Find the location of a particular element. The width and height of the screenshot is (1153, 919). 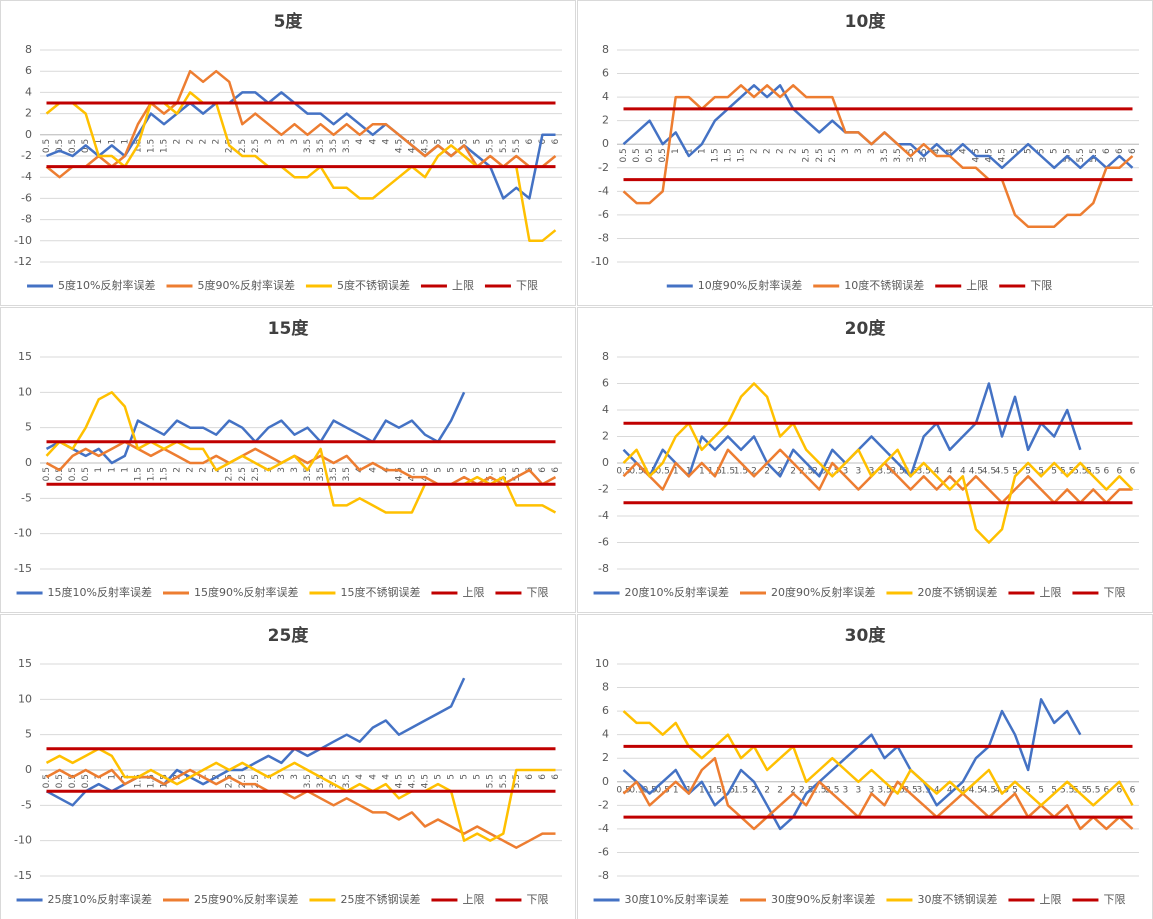

legend-label: 上限 is located at coordinates (977, 285).